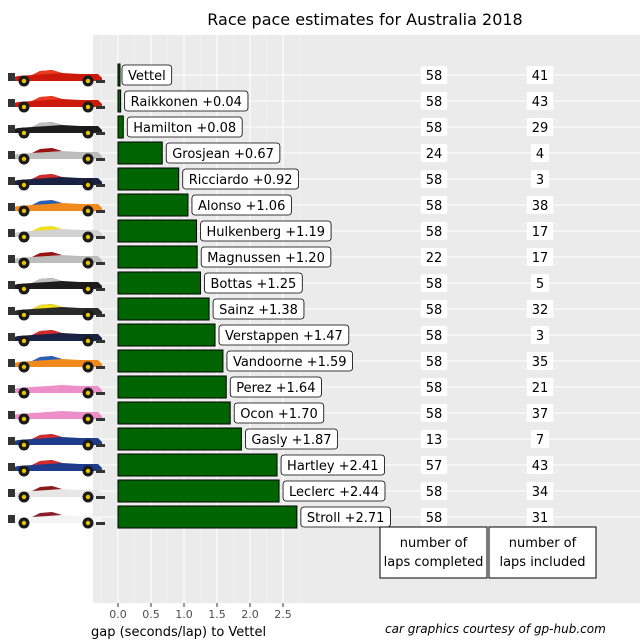 This screenshot has width=640, height=640. I want to click on bar-label: Alonso +1.06, so click(241, 205).